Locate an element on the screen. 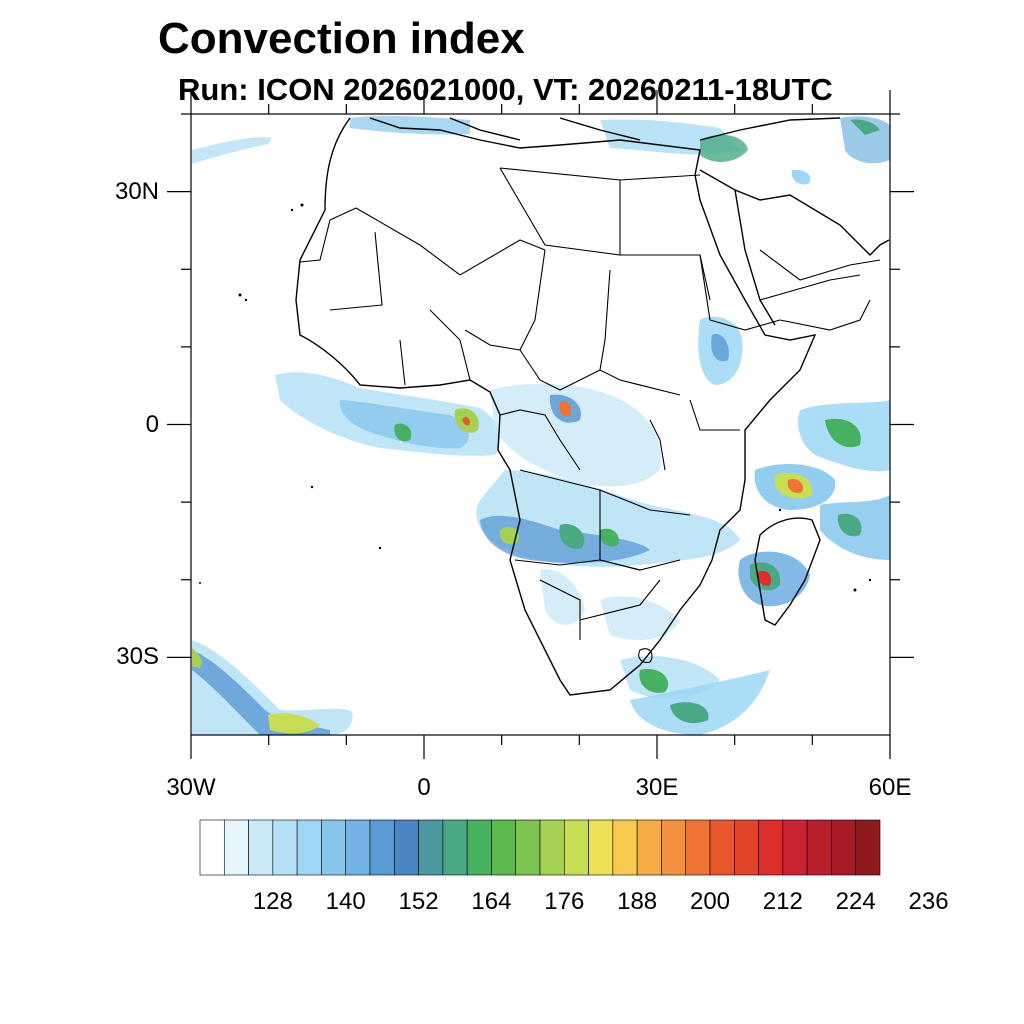 The height and width of the screenshot is (1024, 1024). colorbar-label: 176 is located at coordinates (564, 901).